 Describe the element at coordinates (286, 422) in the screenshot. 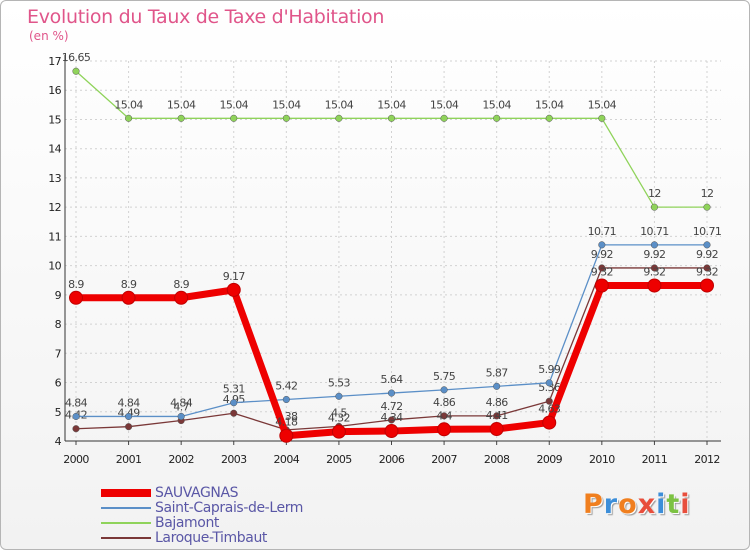

I see `data-label-sauvagnas: 4.18` at that location.